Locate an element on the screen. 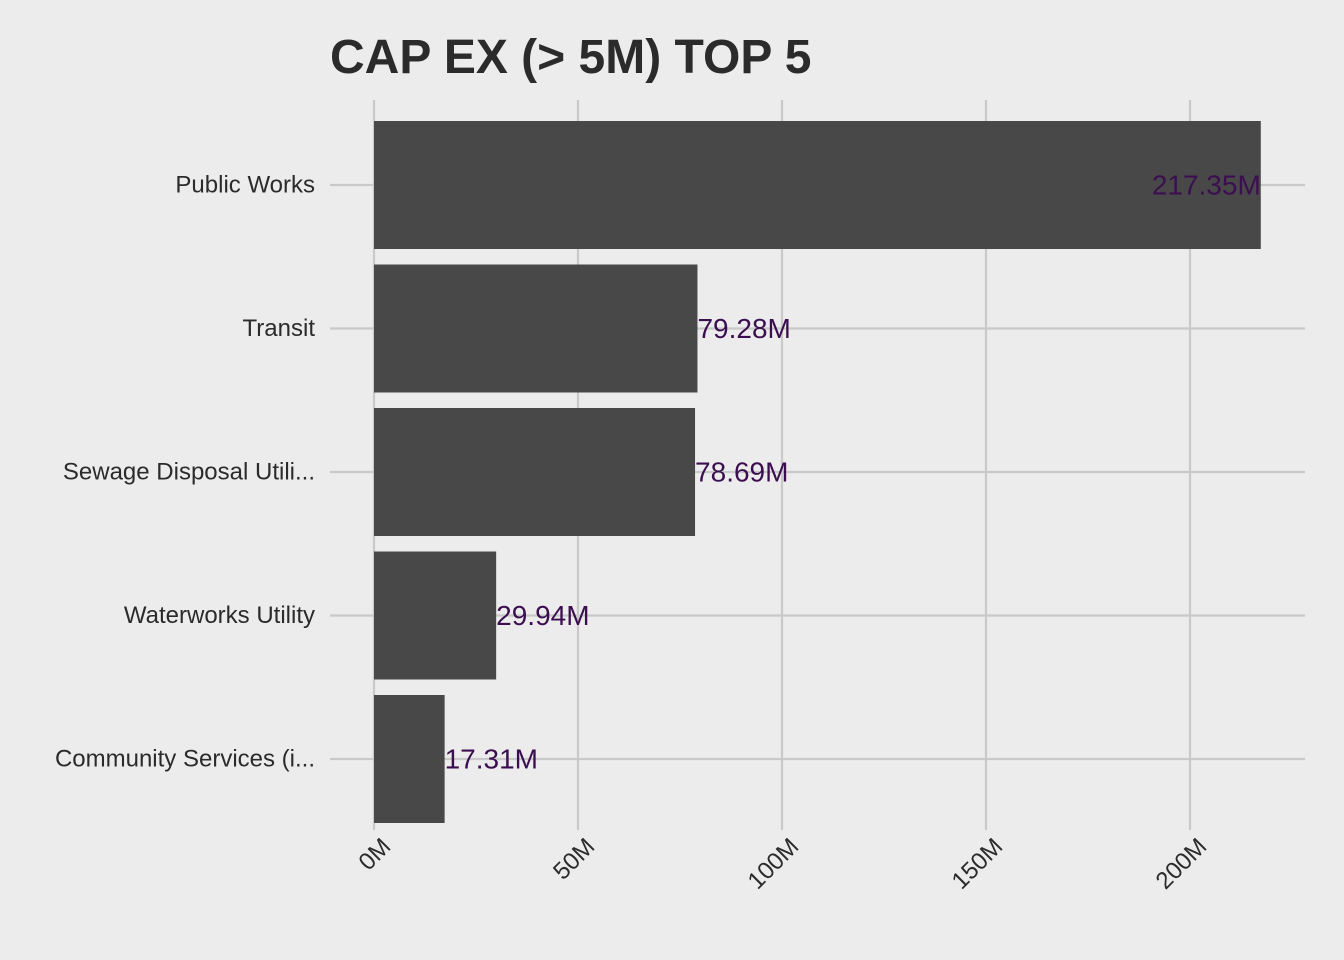 Image resolution: width=1344 pixels, height=960 pixels. x-tick-label: 100M is located at coordinates (774, 864).